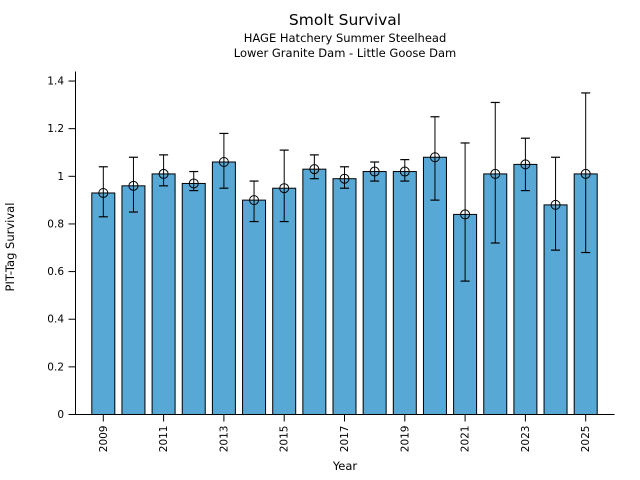 The height and width of the screenshot is (480, 640). Describe the element at coordinates (254, 307) in the screenshot. I see `bar-2014` at that location.